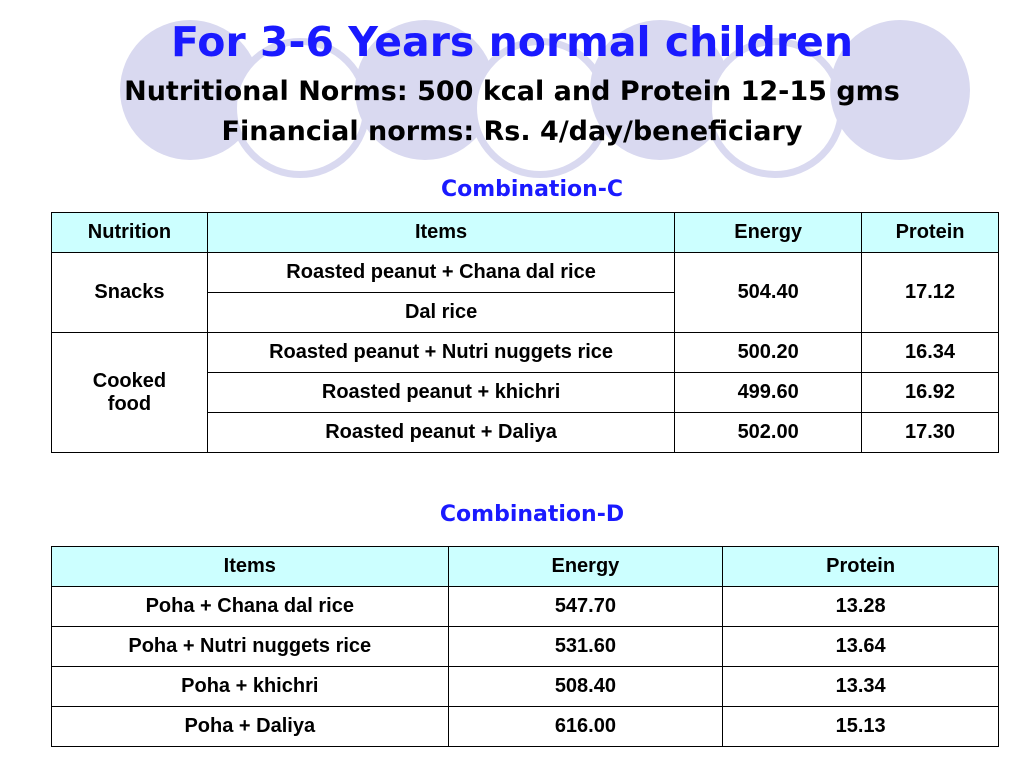  I want to click on item-cell: Poha + Chana dal rice, so click(250, 606).